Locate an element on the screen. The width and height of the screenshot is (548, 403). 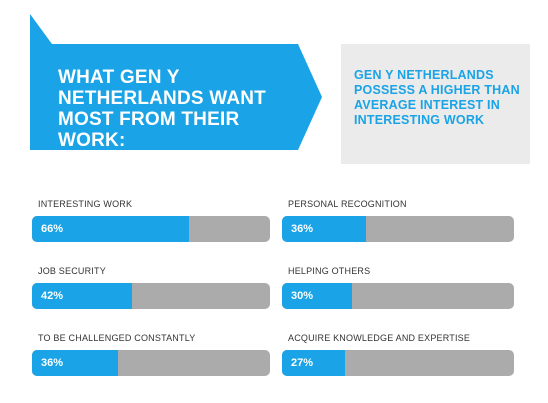
category-label-interesting-work: INTERESTING WORK is located at coordinates (85, 204).